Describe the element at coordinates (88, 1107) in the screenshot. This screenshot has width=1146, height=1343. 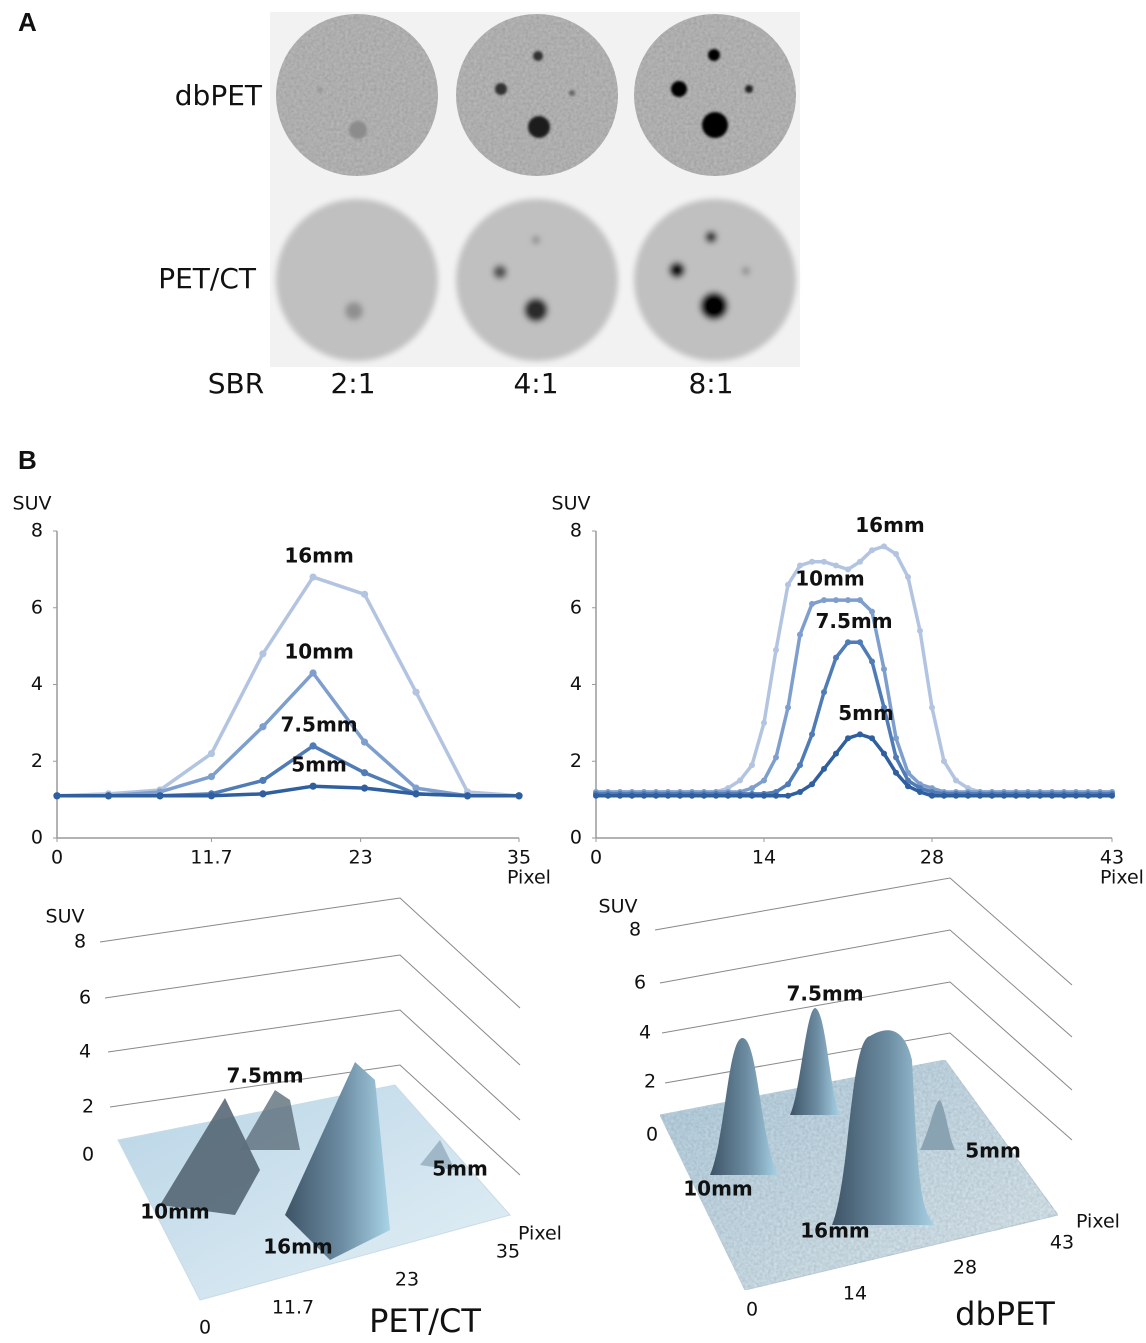
I see `z-tick-label: 2` at that location.